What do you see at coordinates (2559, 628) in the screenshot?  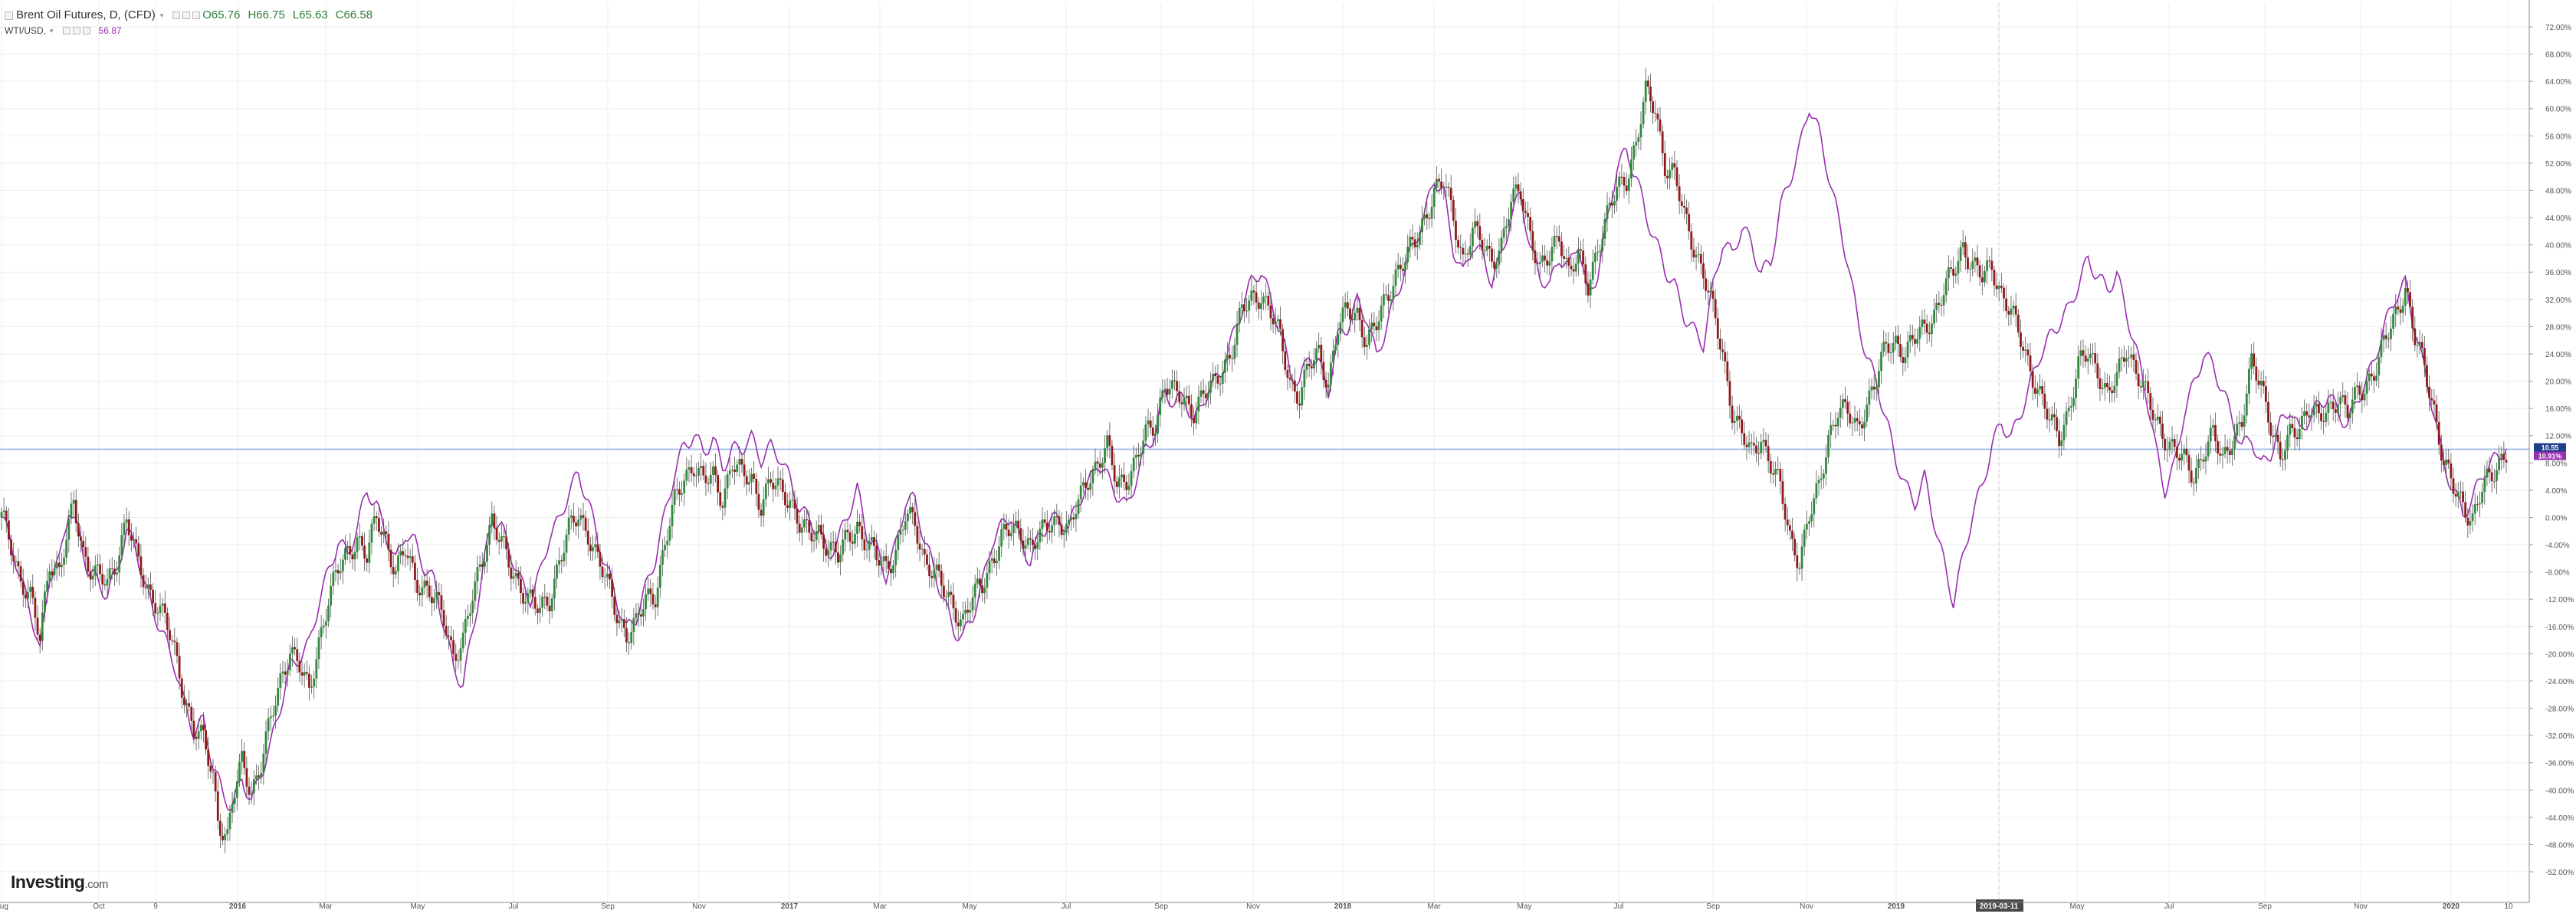 I see `y-tick-label: -16.00%` at bounding box center [2559, 628].